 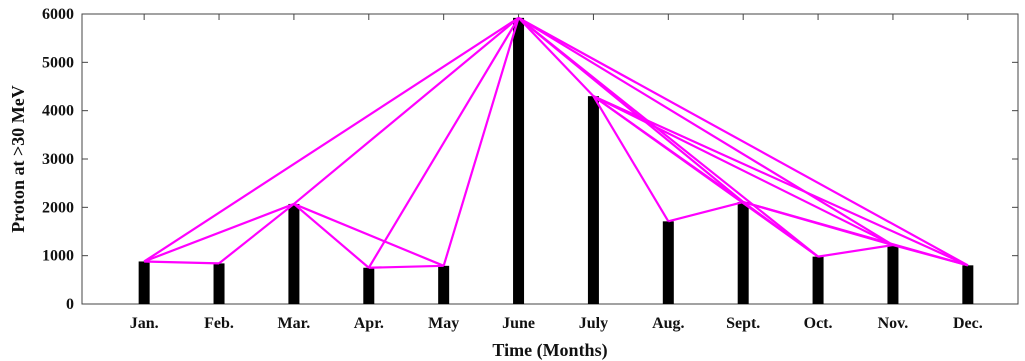 I want to click on x-axis-label: Time (Months), so click(x=549, y=350).